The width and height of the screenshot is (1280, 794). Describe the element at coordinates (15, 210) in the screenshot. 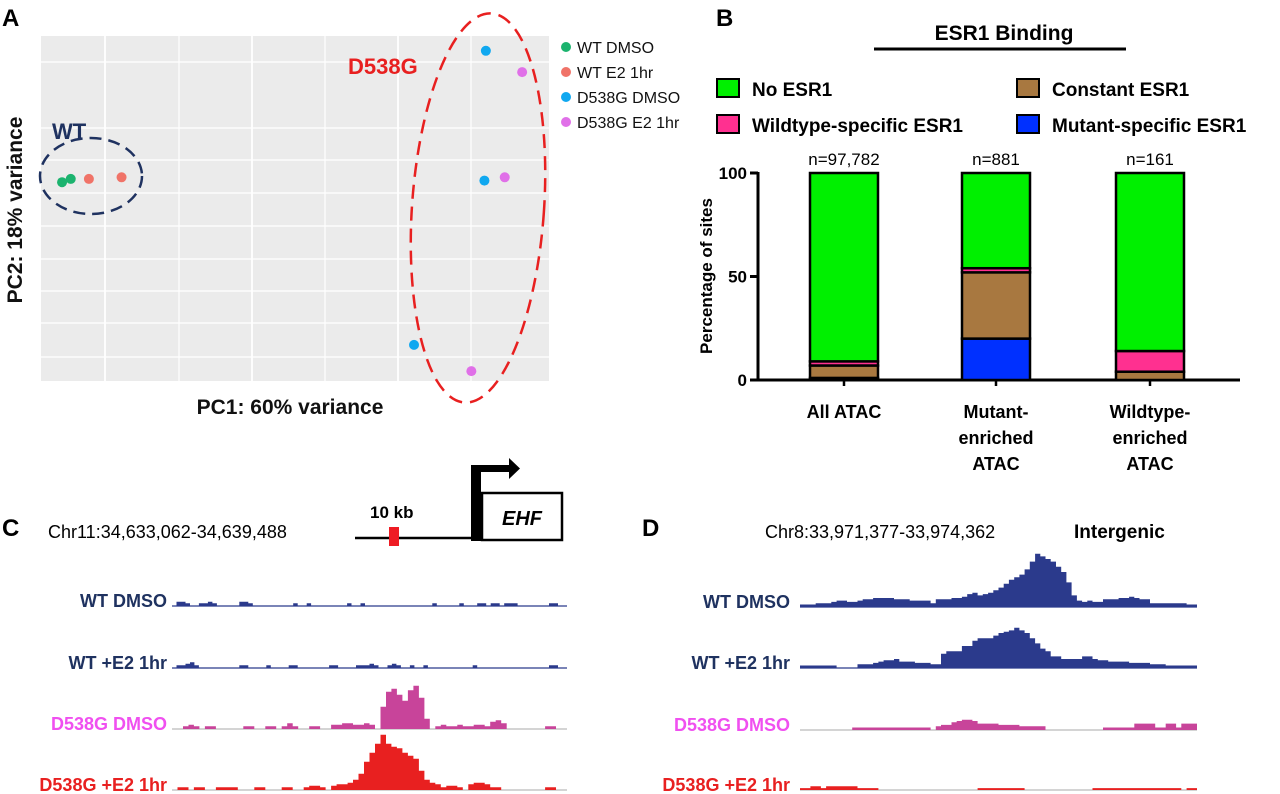

I see `pca-y-axis-label: PC2: 18% variance` at that location.